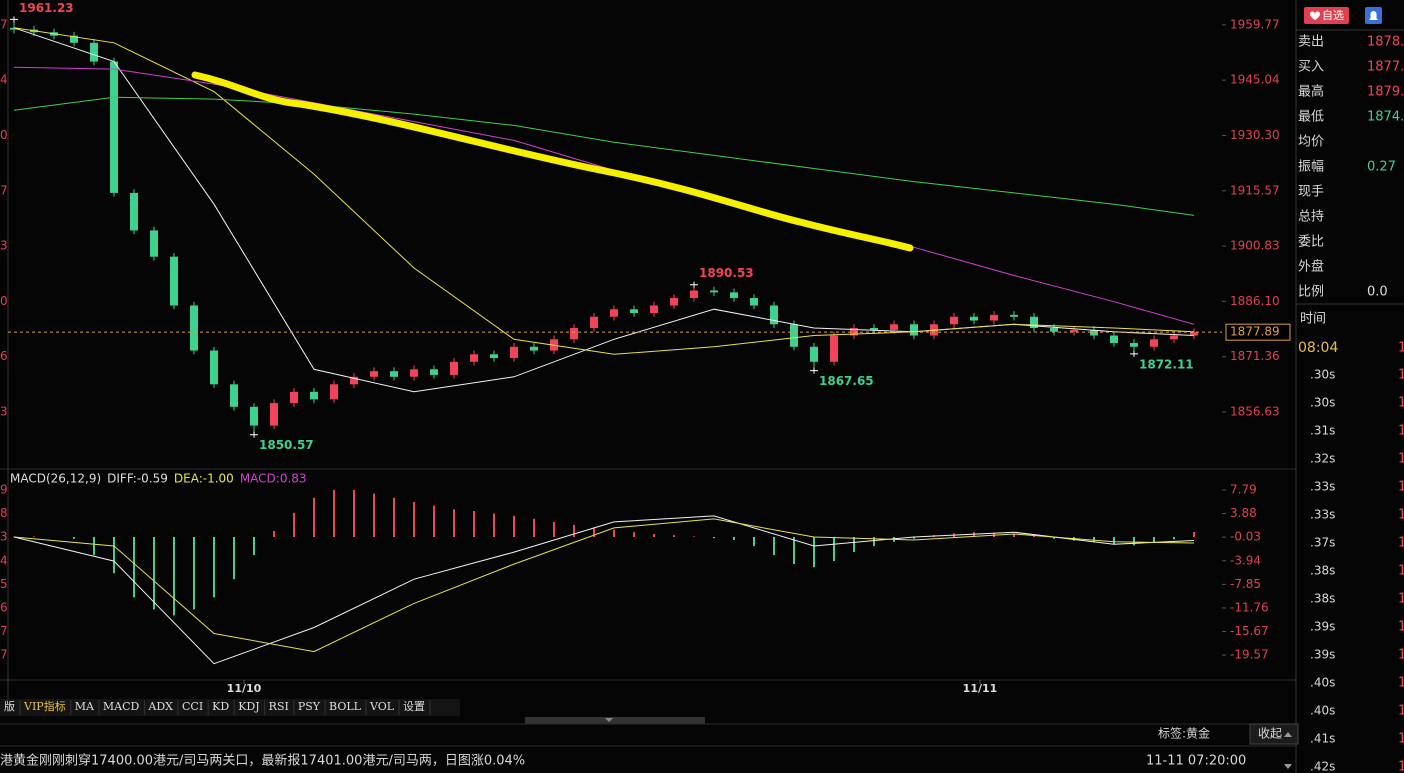 The width and height of the screenshot is (1404, 773). Describe the element at coordinates (1255, 246) in the screenshot. I see `y-tick-label: 1900.83` at that location.